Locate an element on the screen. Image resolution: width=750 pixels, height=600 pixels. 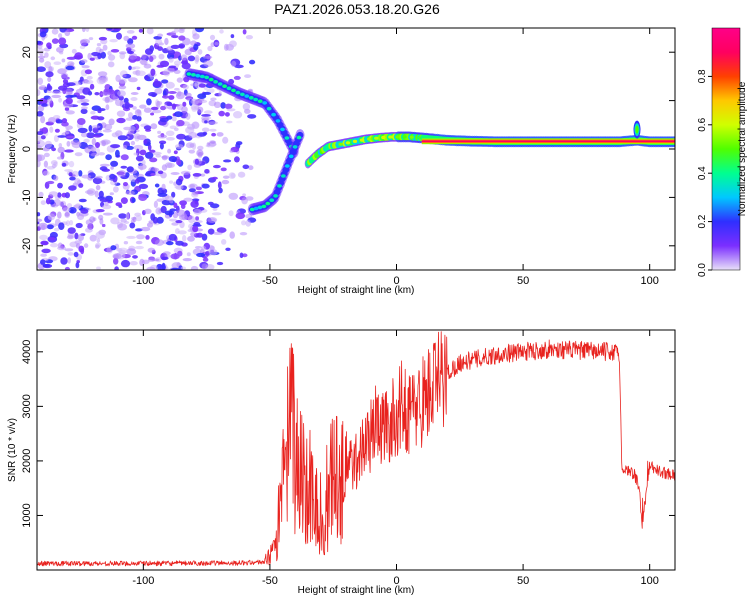
snr-xlabel: Height of straight line (km) is located at coordinates (356, 590).